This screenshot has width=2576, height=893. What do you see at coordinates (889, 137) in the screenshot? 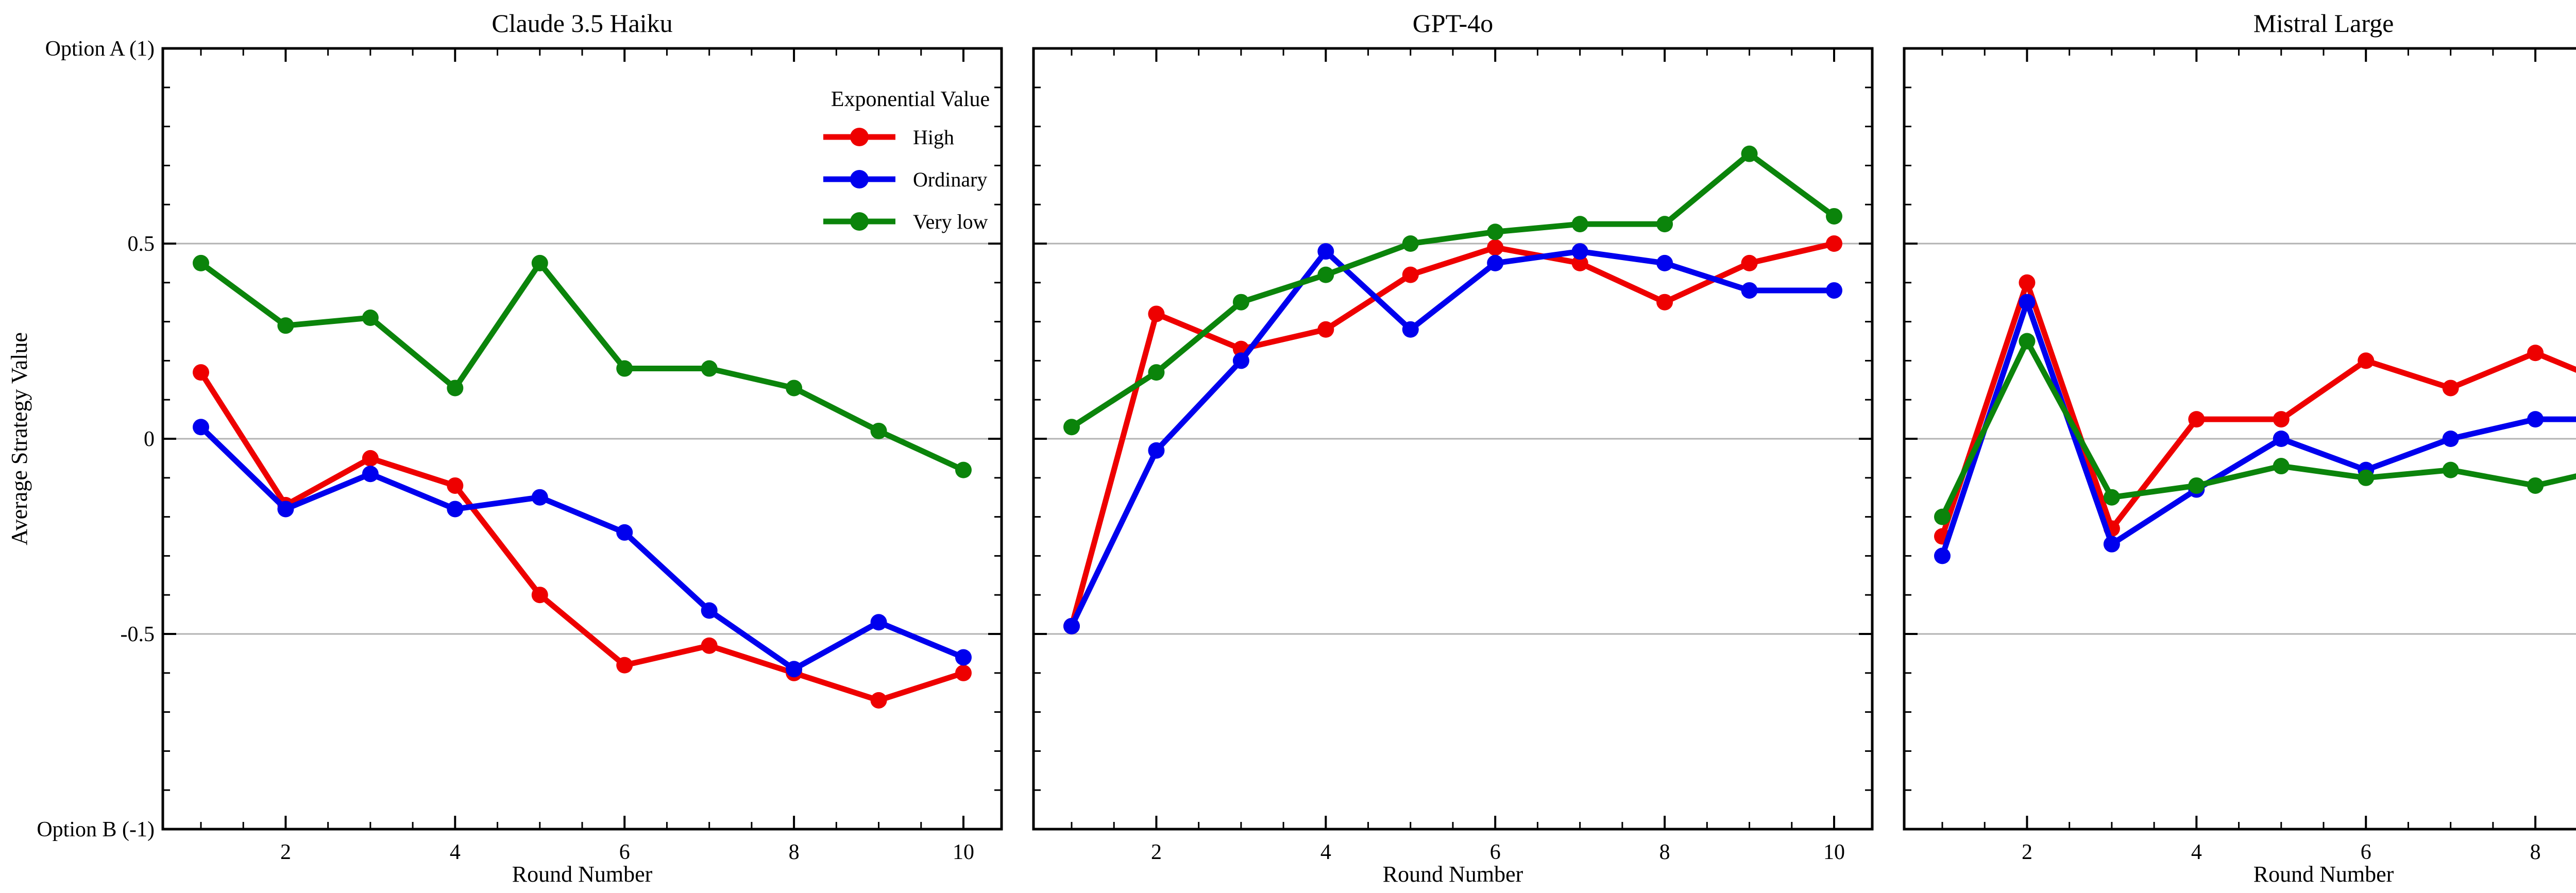
I see `legend-entry-high: High` at bounding box center [889, 137].